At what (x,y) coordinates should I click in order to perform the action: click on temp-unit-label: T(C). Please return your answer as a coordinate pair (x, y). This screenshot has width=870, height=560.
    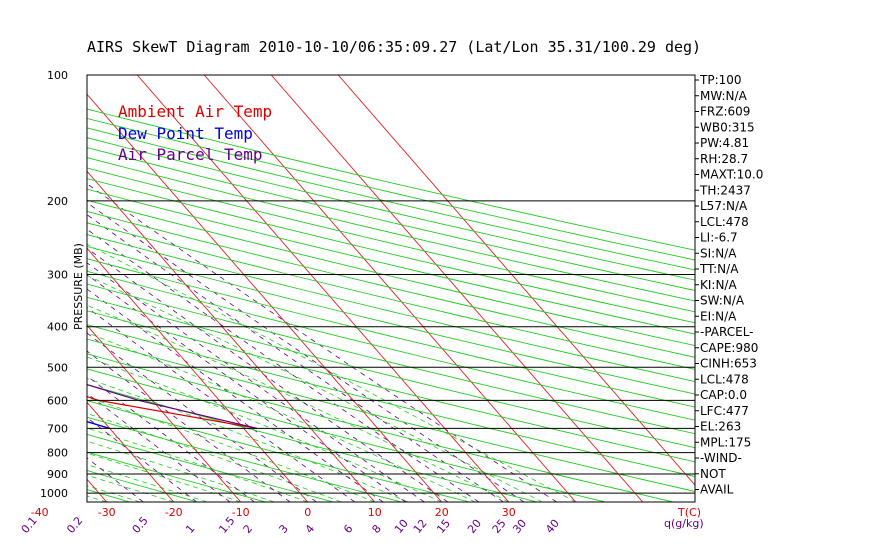
    Looking at the image, I should click on (689, 512).